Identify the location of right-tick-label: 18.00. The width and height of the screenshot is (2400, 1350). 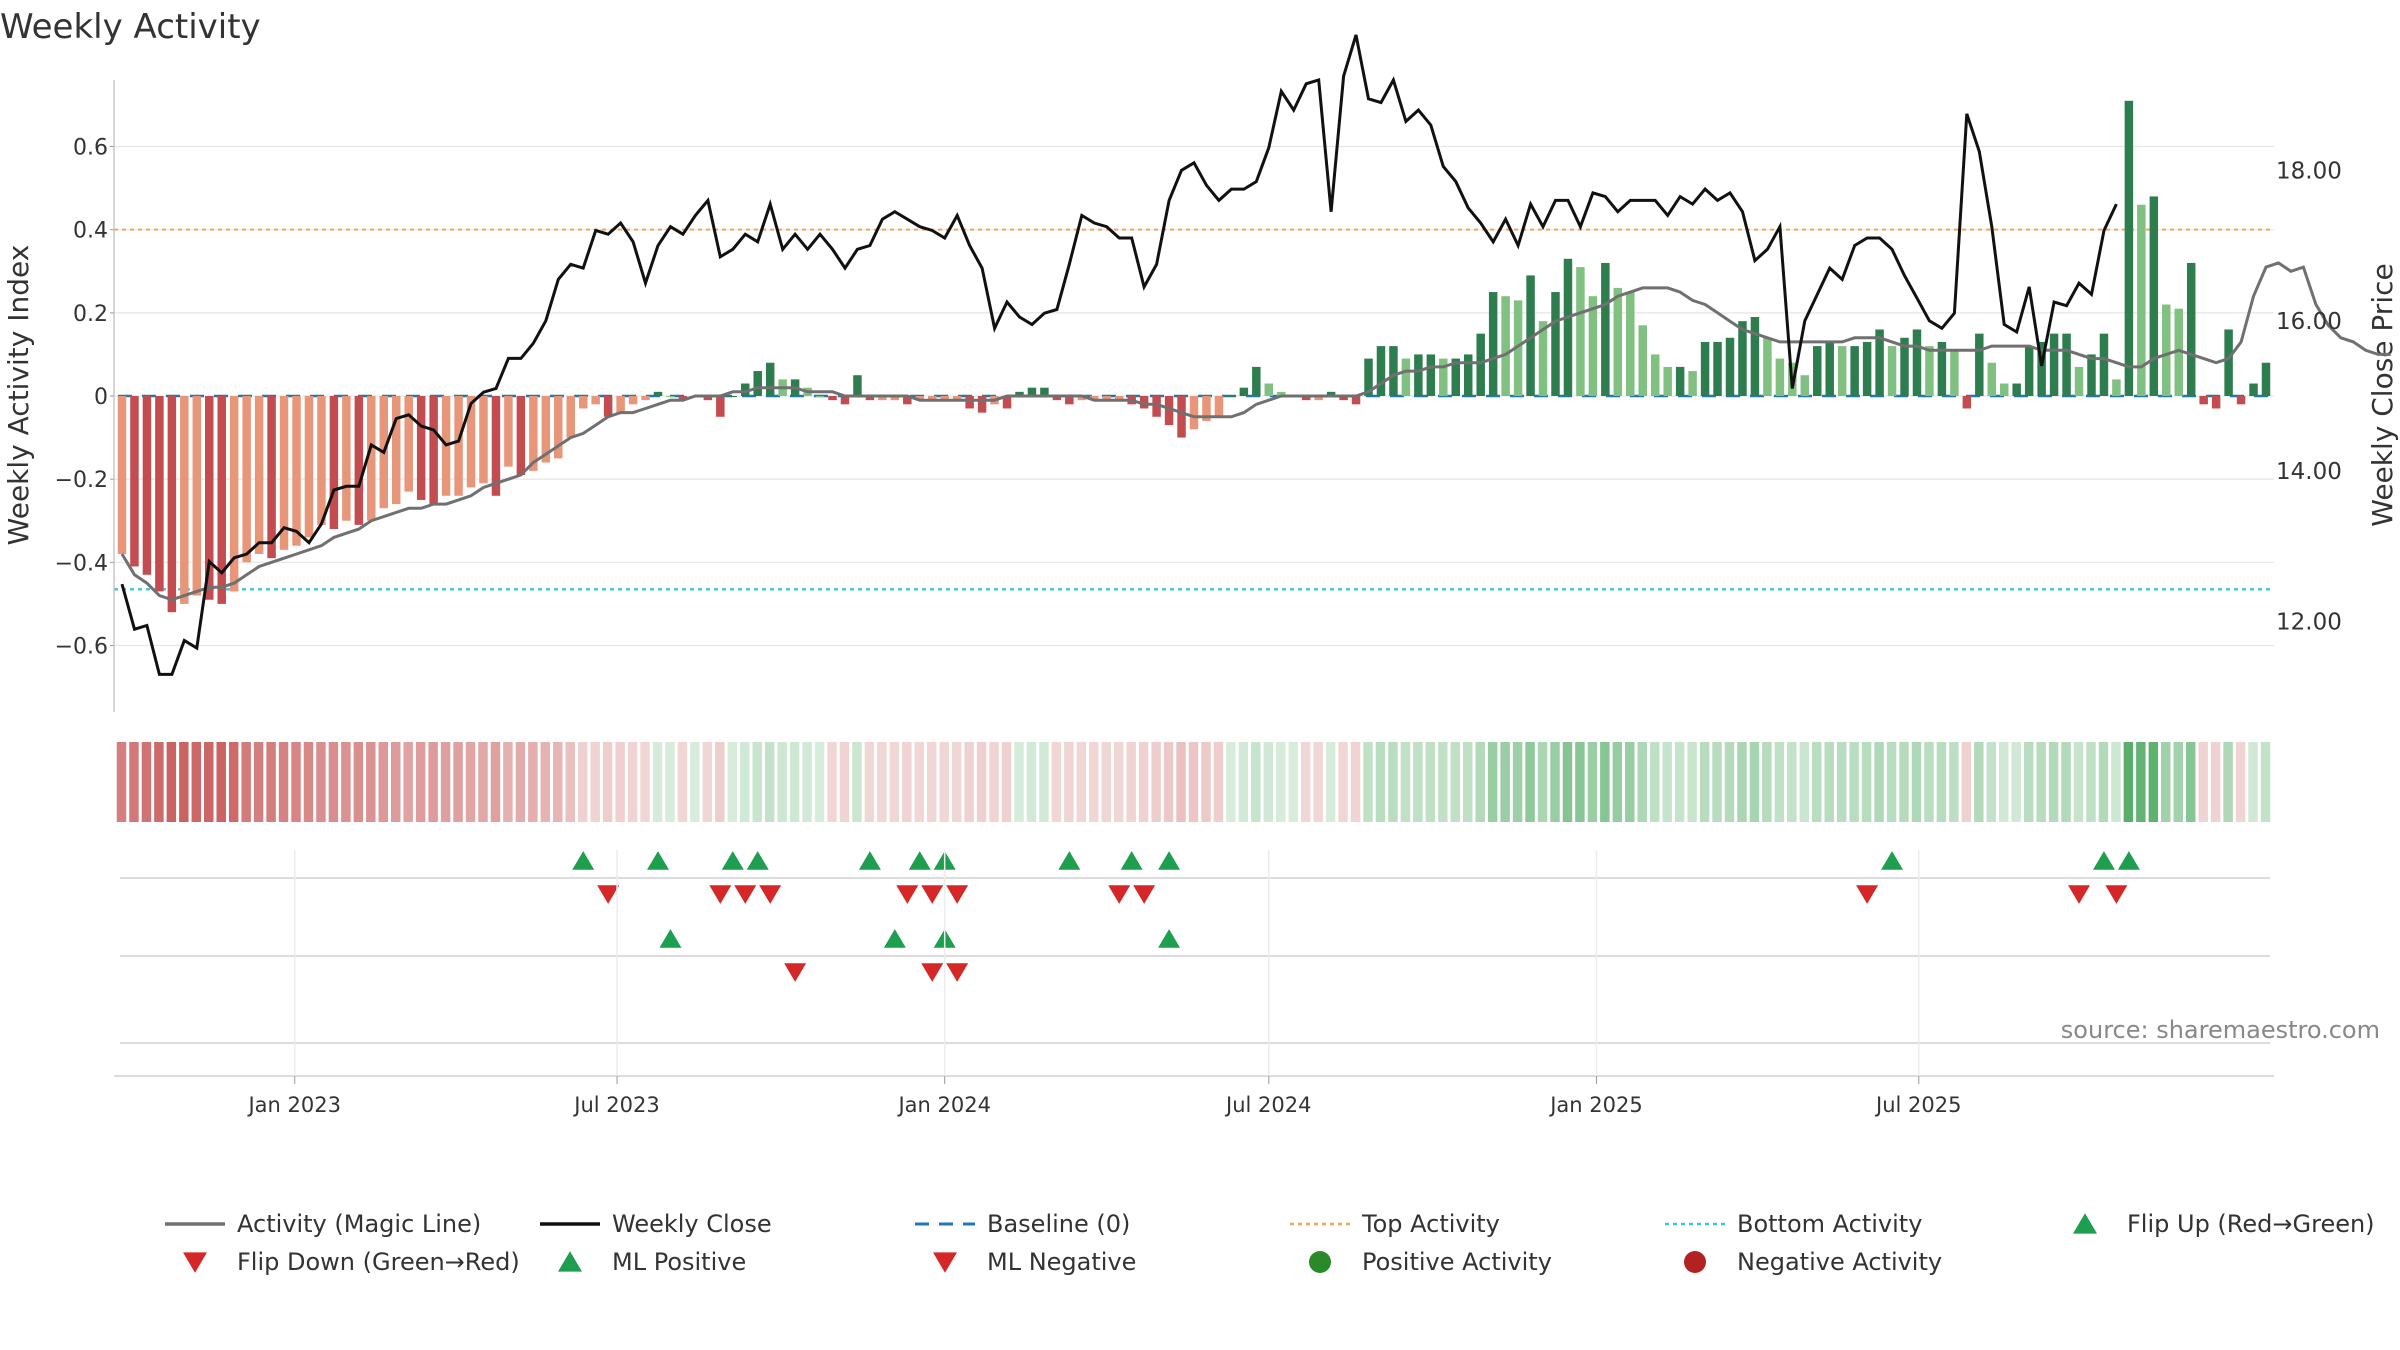
(2309, 171).